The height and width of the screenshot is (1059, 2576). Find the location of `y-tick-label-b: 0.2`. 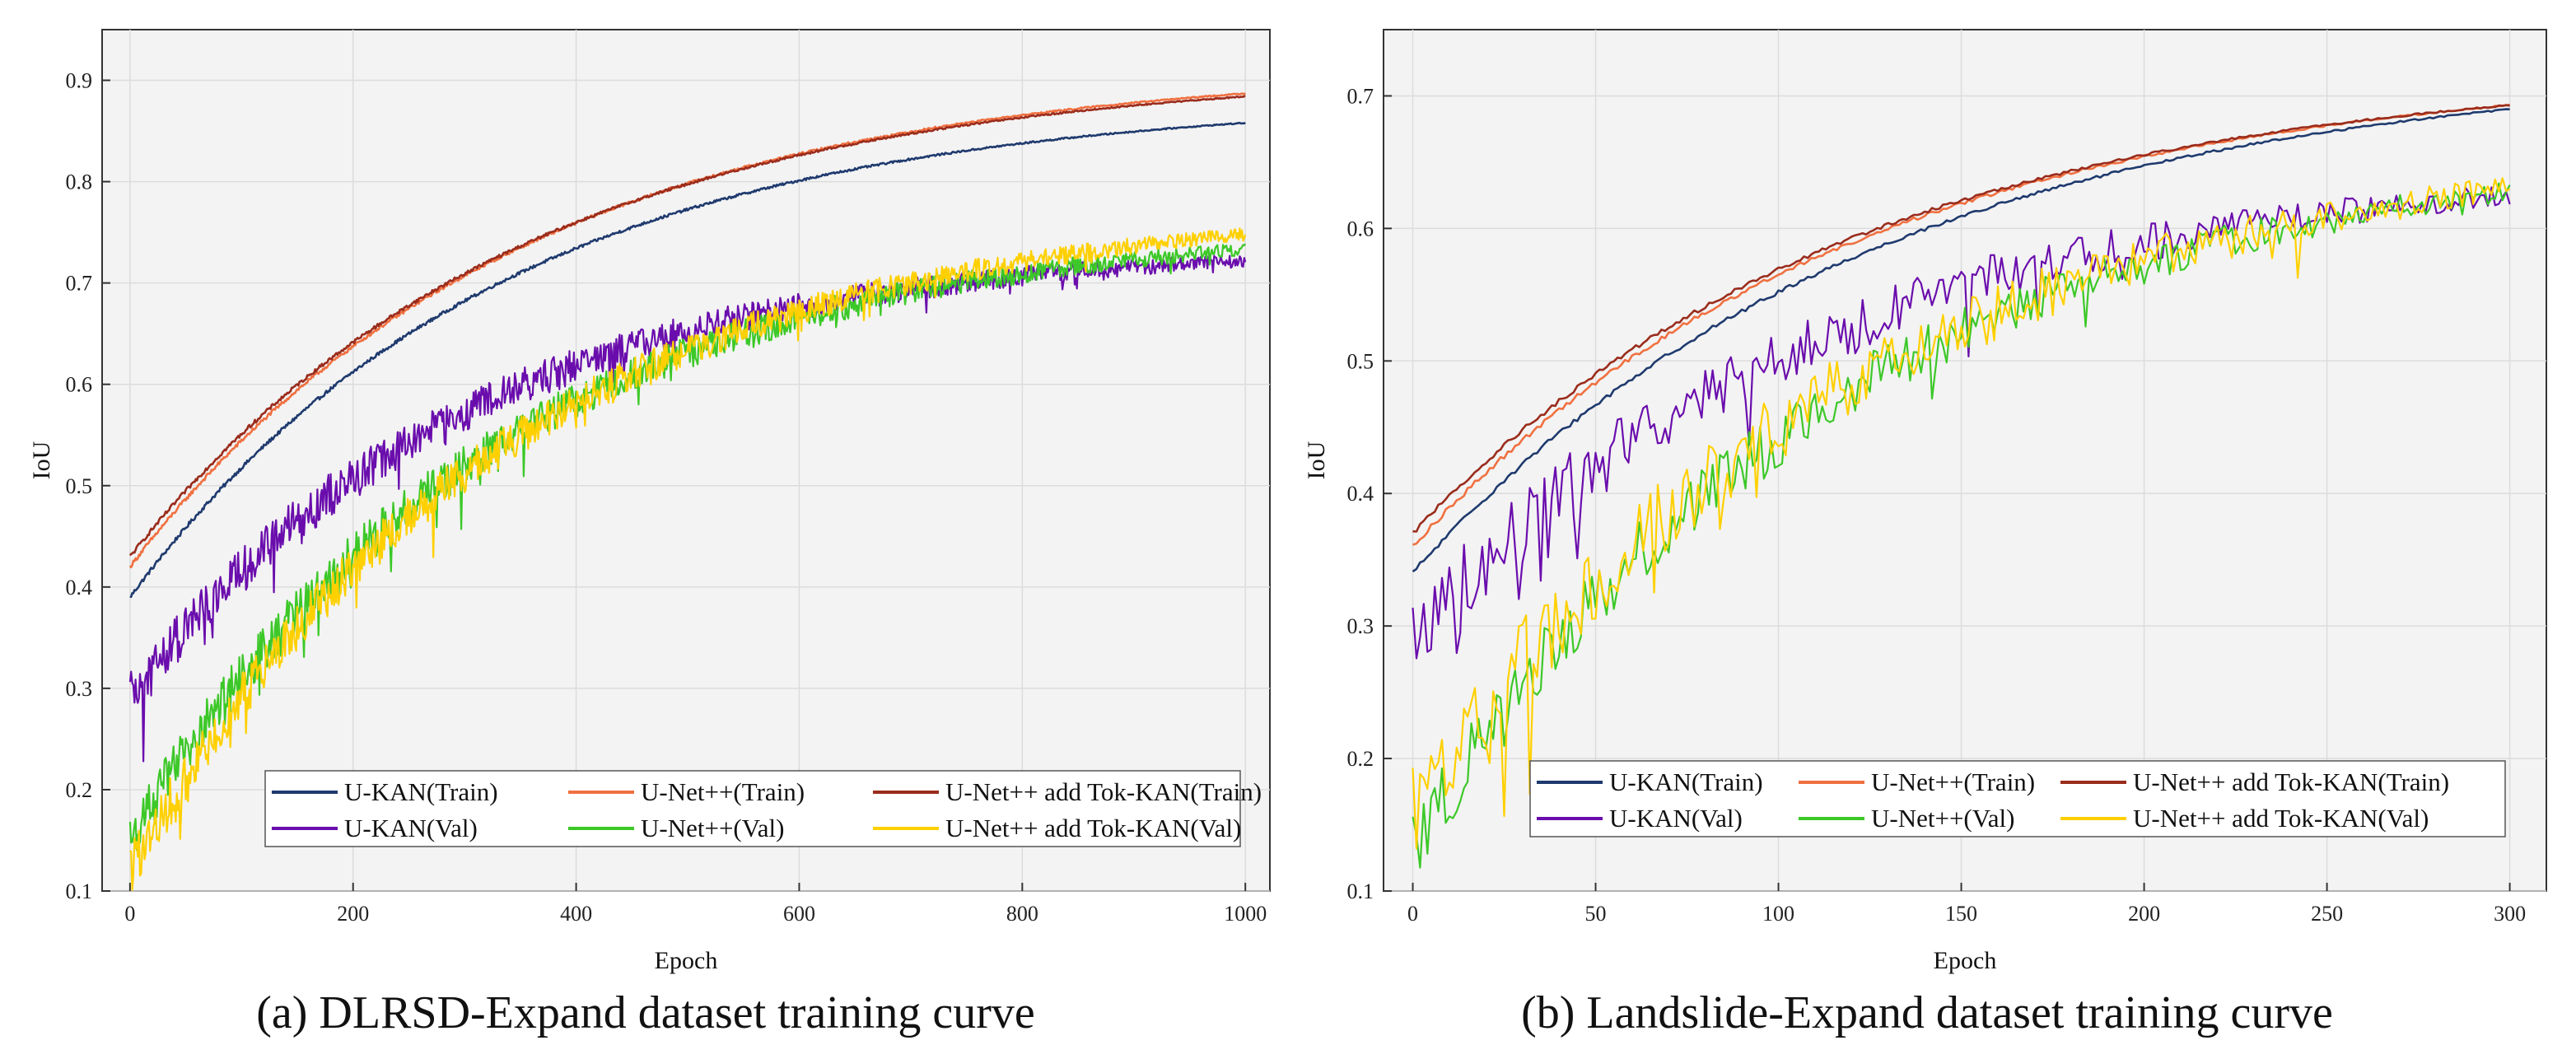

y-tick-label-b: 0.2 is located at coordinates (1360, 759).